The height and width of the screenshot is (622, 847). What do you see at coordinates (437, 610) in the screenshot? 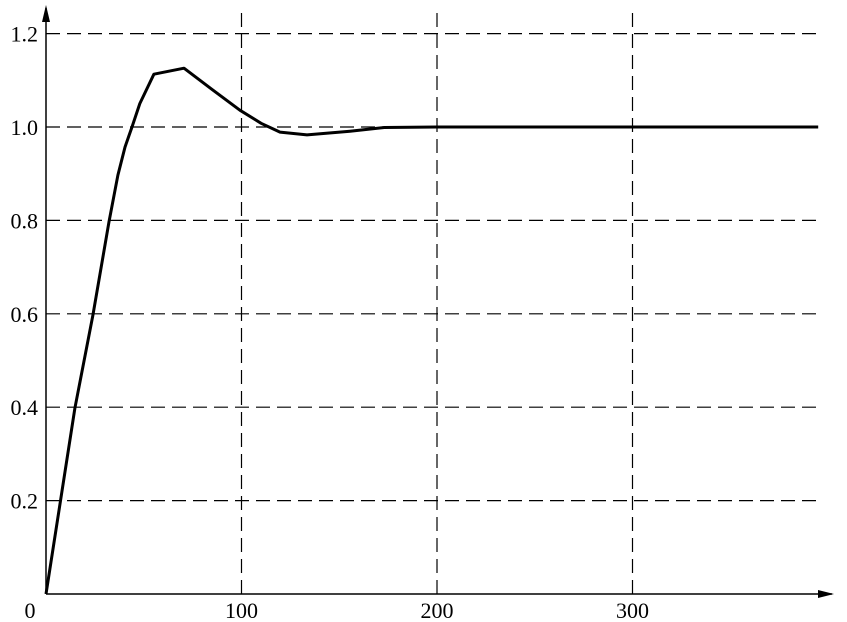
I see `x-tick-label: 200` at bounding box center [437, 610].